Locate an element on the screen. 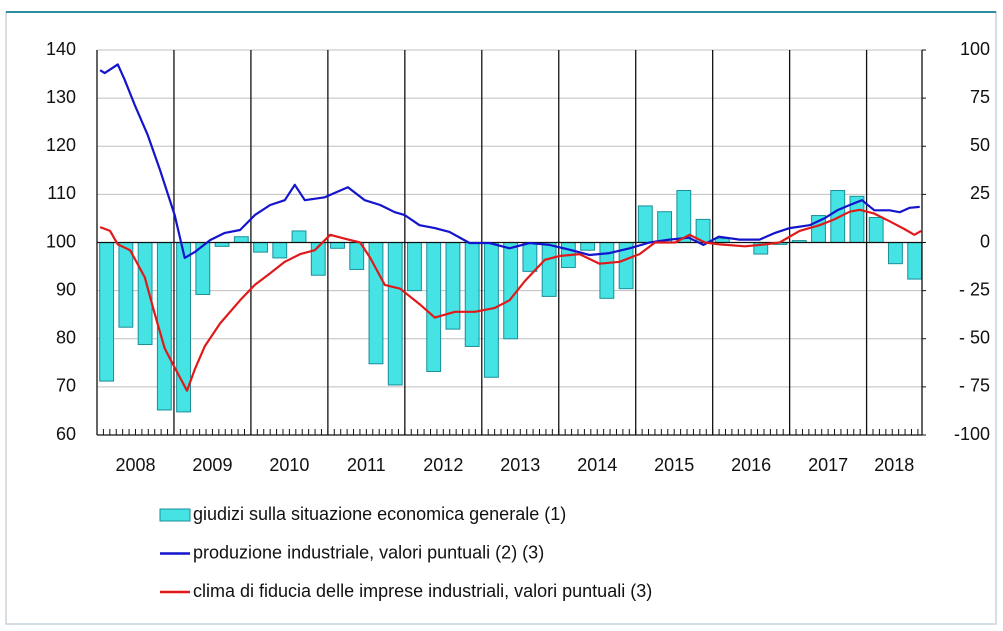  x-tick-label: 2015 is located at coordinates (674, 465).